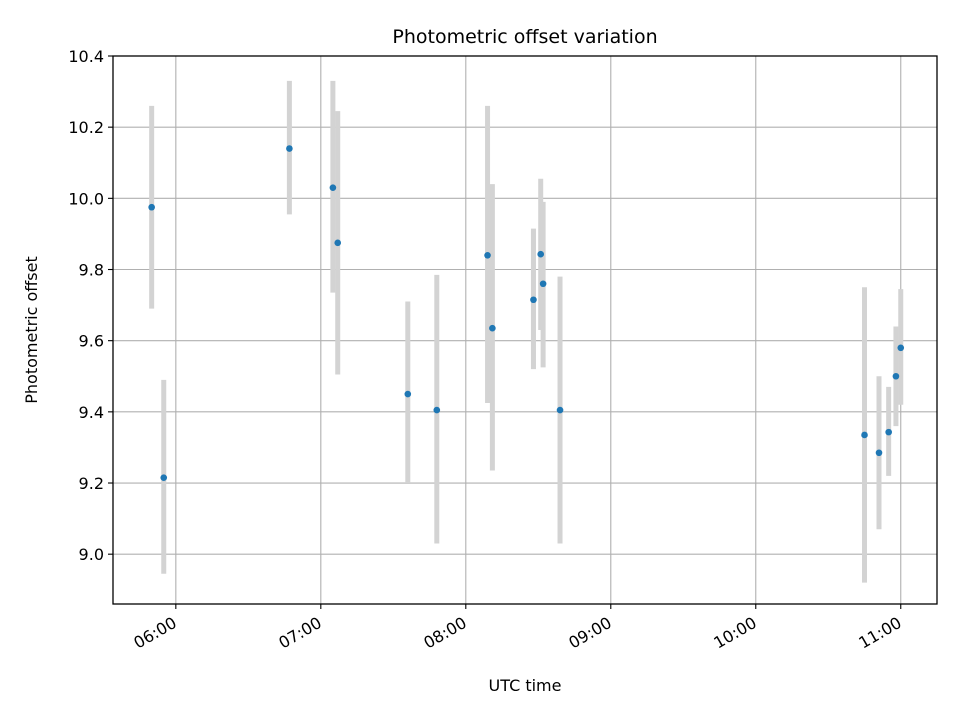  I want to click on x-tick-label: 11:00, so click(879, 633).